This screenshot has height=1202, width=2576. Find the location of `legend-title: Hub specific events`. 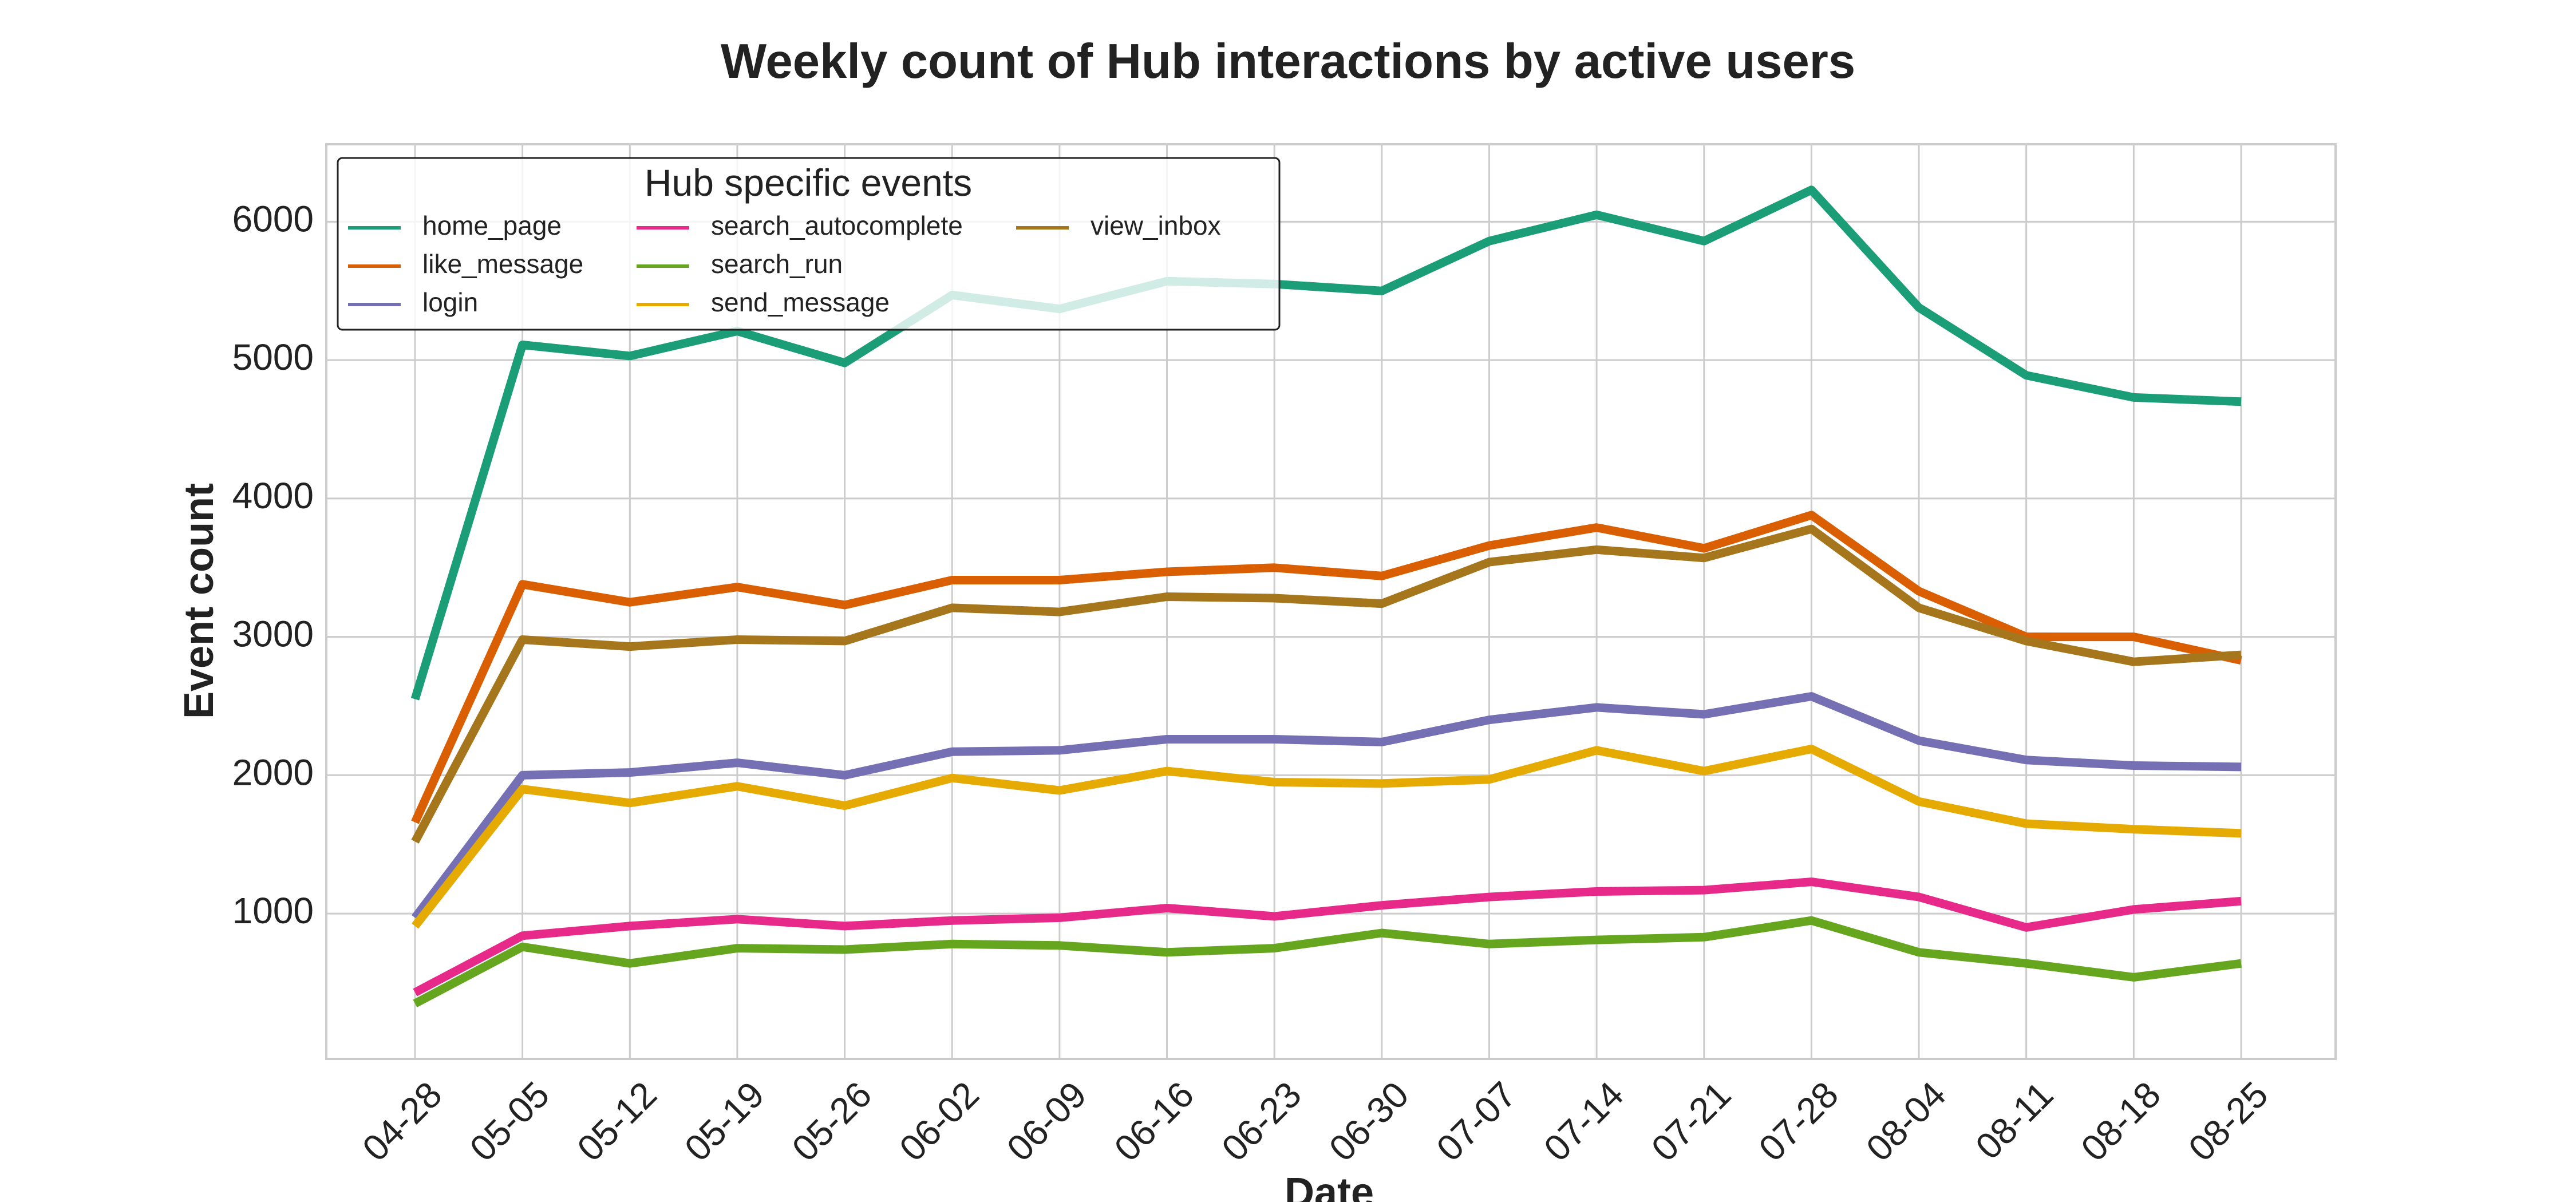

legend-title: Hub specific events is located at coordinates (808, 182).